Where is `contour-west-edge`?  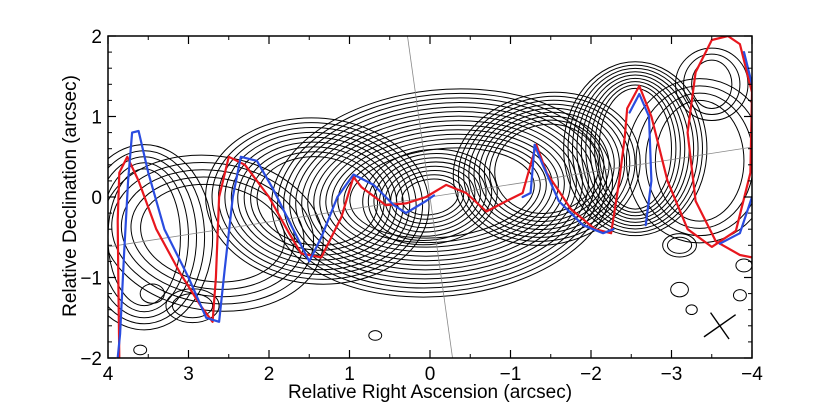
contour-west-edge is located at coordinates (712, 84).